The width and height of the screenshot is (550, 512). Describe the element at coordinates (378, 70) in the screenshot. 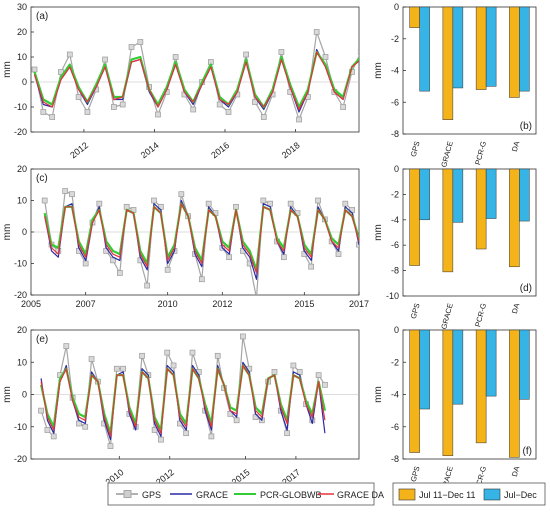

I see `y-axis-label-b: mm` at that location.